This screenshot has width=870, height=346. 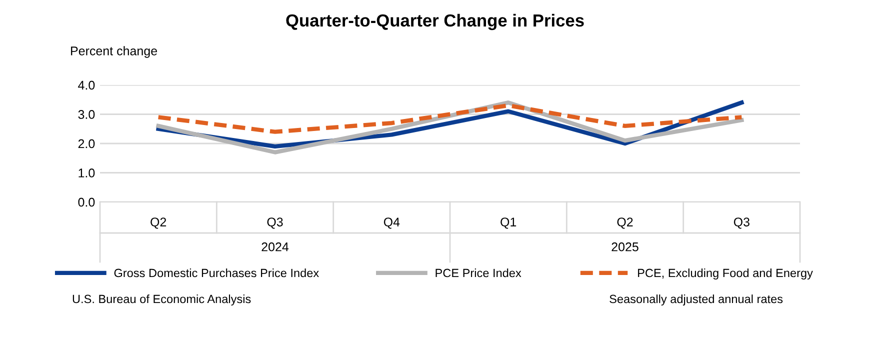 What do you see at coordinates (725, 274) in the screenshot?
I see `legend-label: PCE, Excluding Food and Energy` at bounding box center [725, 274].